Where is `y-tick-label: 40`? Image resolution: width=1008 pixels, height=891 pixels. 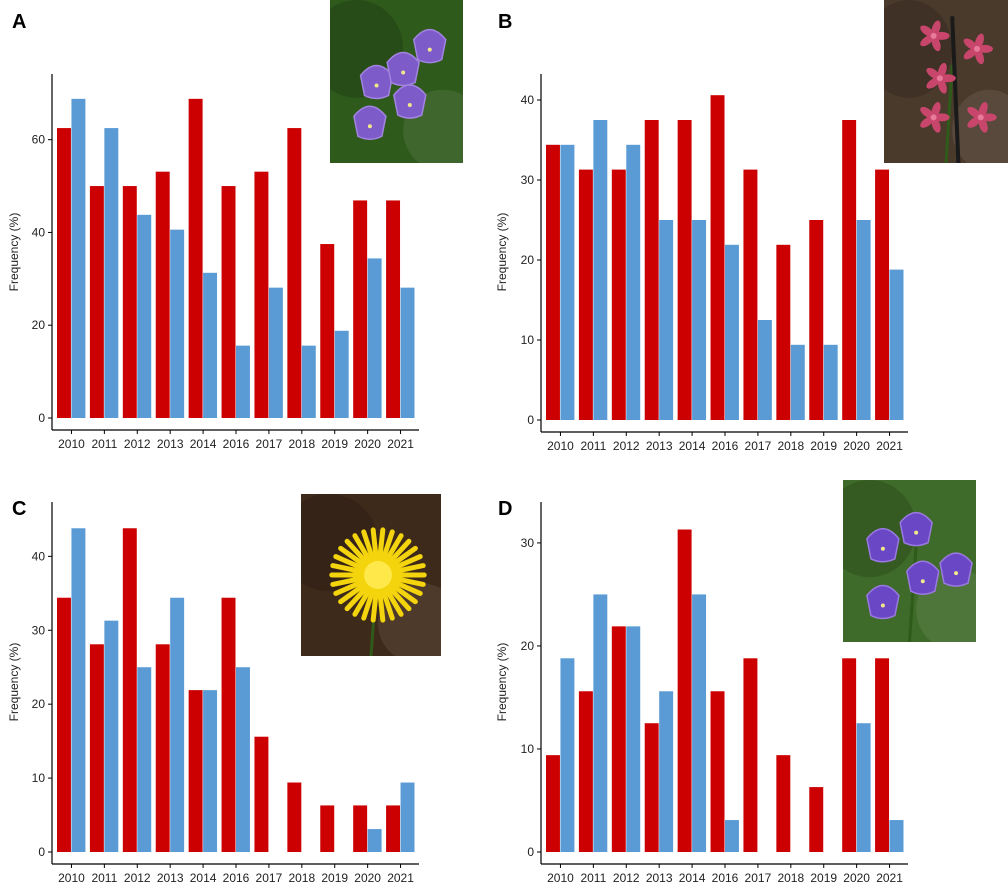
y-tick-label: 40 is located at coordinates (39, 232).